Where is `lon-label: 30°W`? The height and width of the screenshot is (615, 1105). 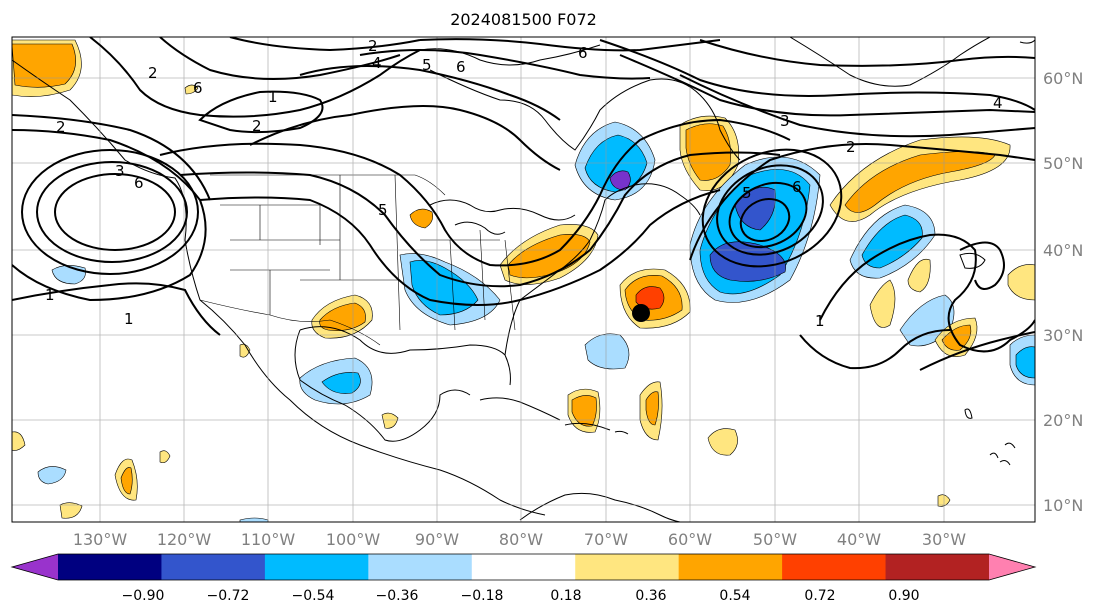 lon-label: 30°W is located at coordinates (944, 539).